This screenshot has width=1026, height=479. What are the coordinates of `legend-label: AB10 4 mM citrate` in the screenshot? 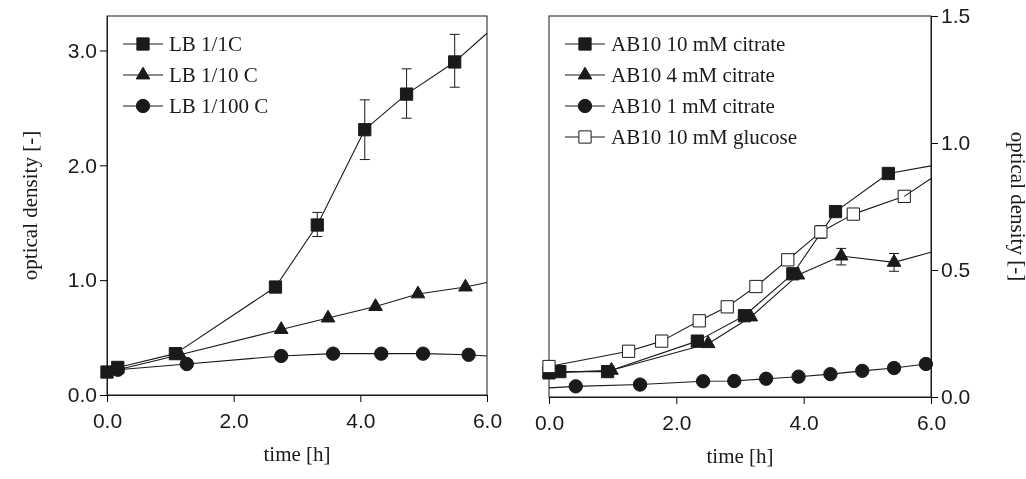 It's located at (693, 75).